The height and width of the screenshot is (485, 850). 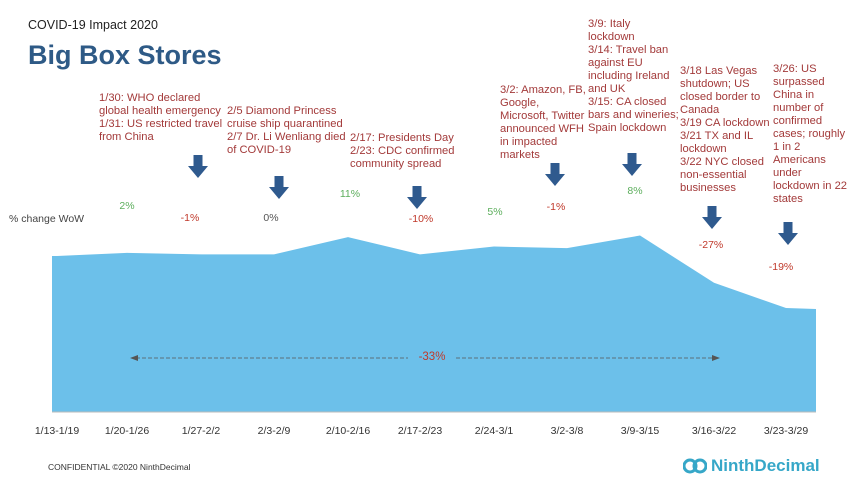 I want to click on change-label: 0%, so click(x=271, y=218).